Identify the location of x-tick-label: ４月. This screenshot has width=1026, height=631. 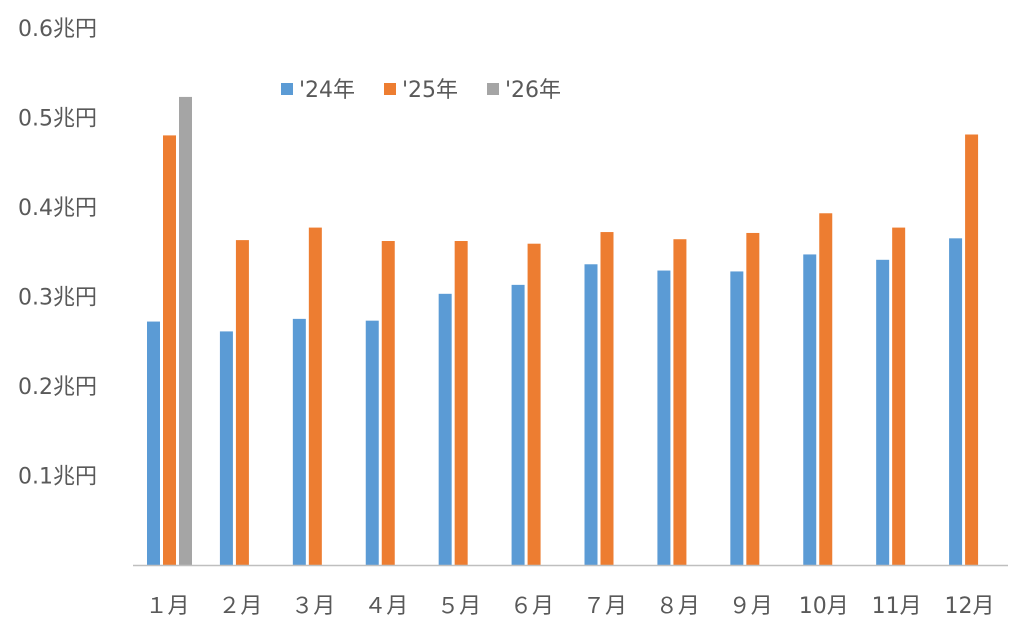
(386, 606).